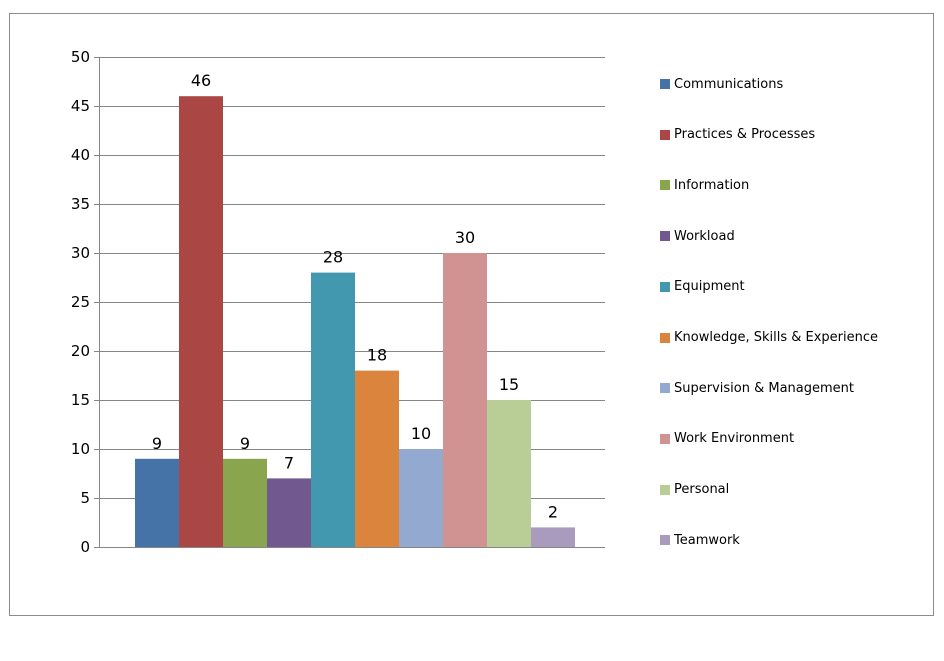 The width and height of the screenshot is (944, 661). I want to click on legend-label: Supervision & Management, so click(764, 388).